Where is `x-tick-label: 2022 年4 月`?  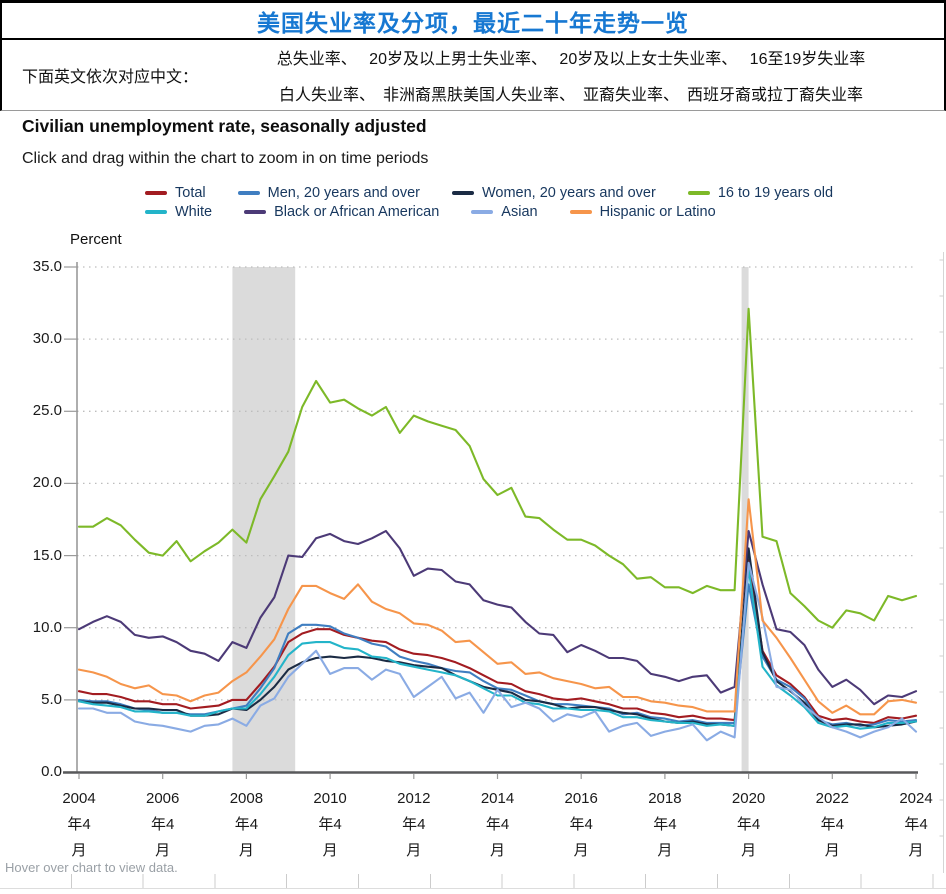
x-tick-label: 2022 年4 月 is located at coordinates (832, 824).